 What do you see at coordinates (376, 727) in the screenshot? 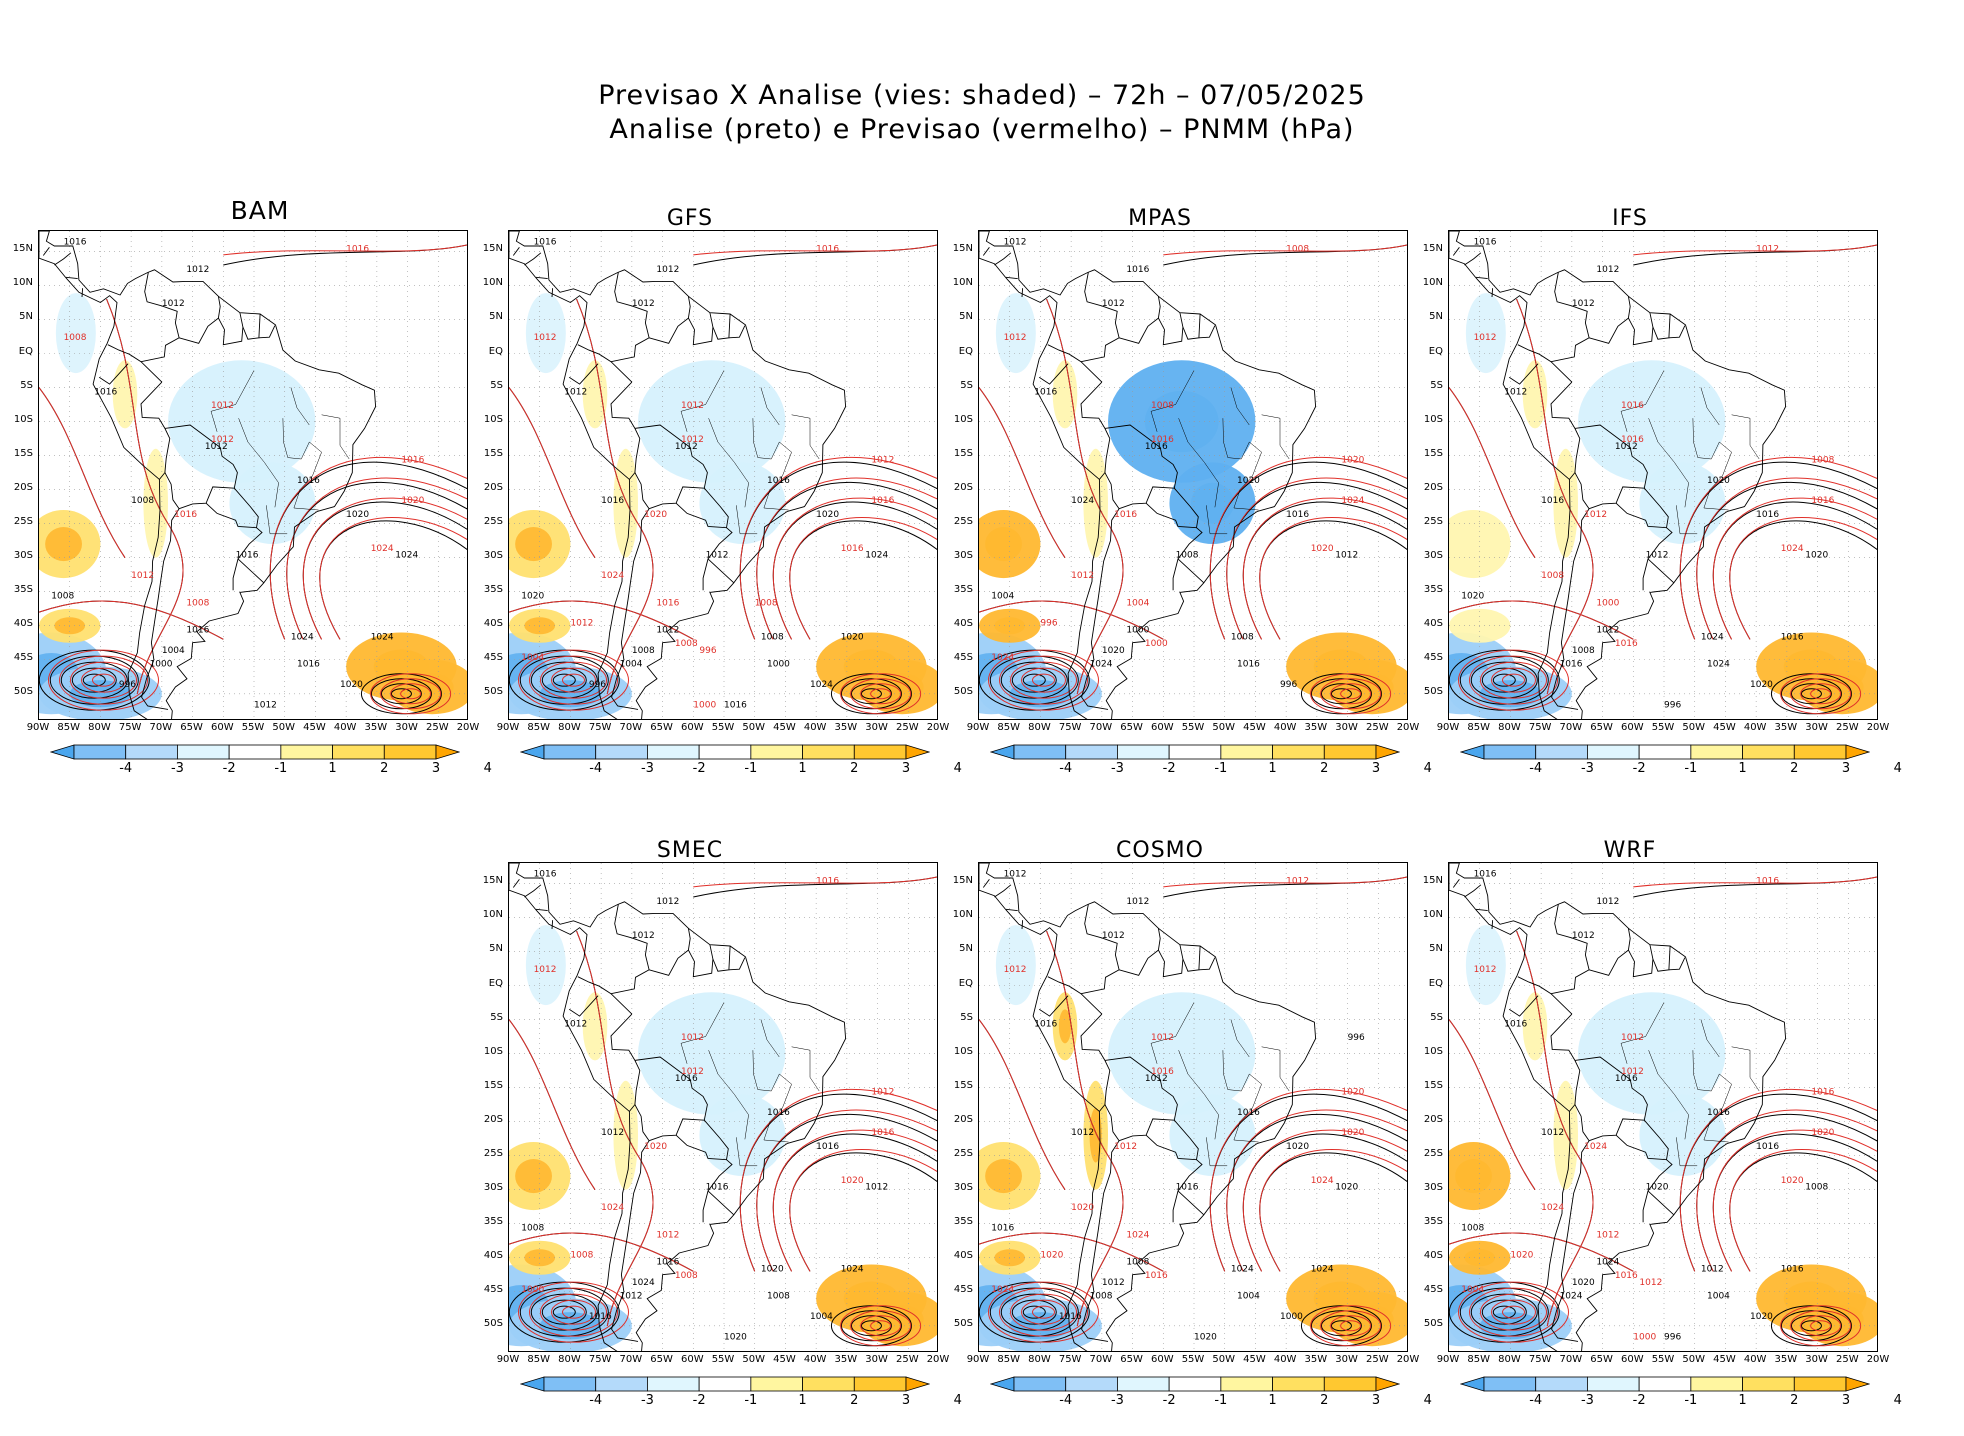
I see `lon-tick-label: 35W` at bounding box center [376, 727].